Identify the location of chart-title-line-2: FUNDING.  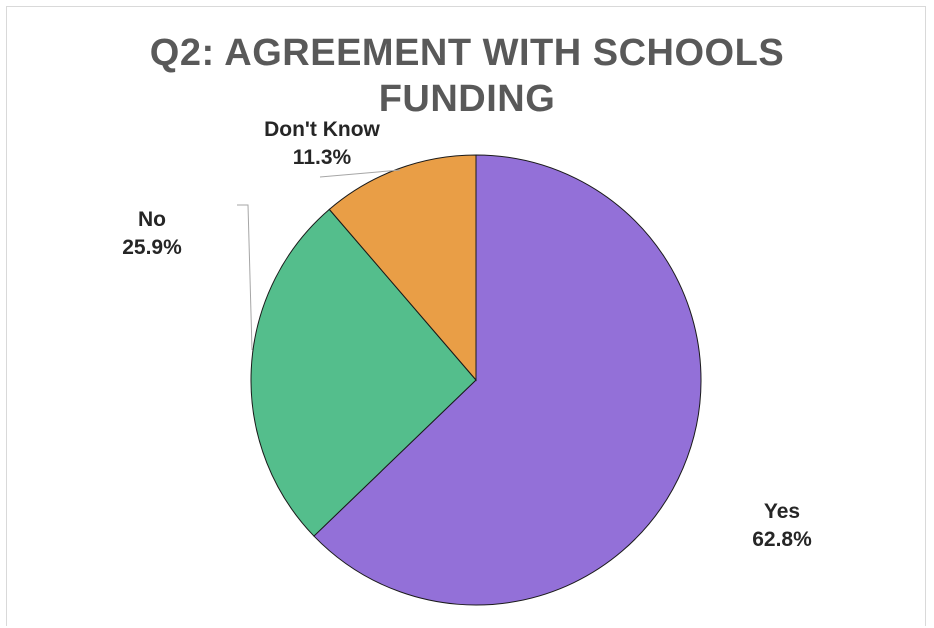
(467, 99).